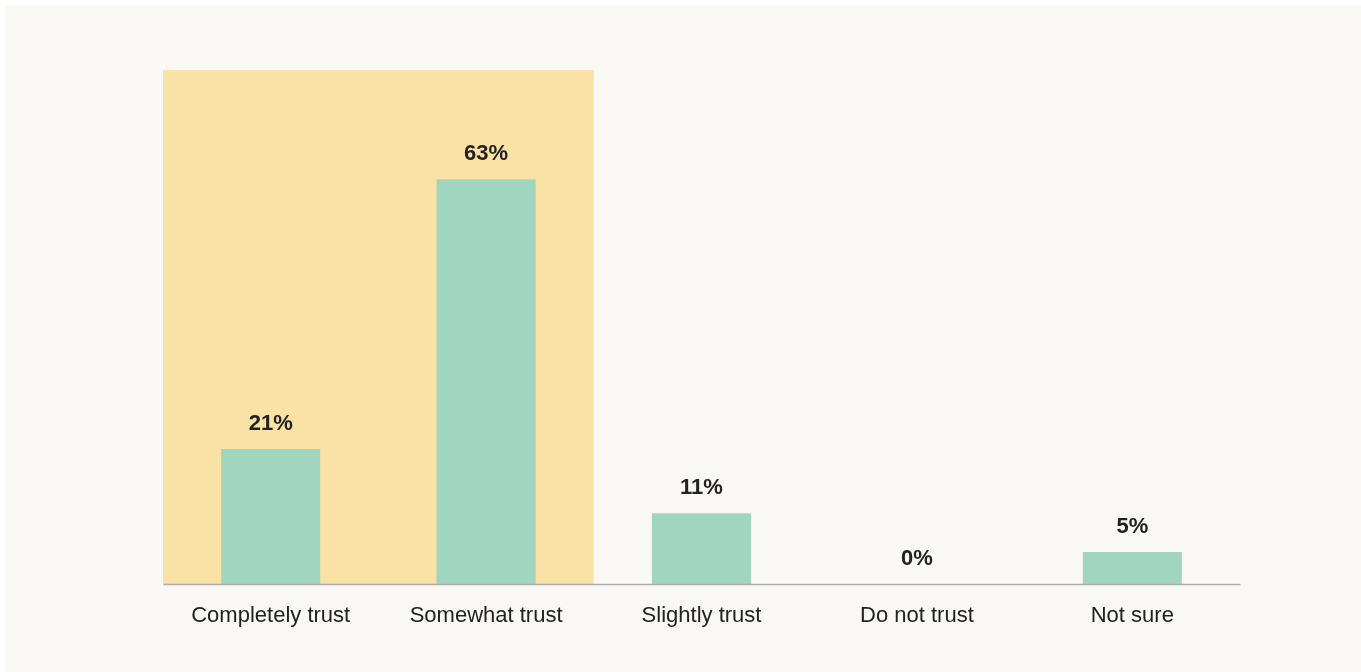 Image resolution: width=1361 pixels, height=672 pixels. What do you see at coordinates (270, 423) in the screenshot?
I see `data-label: 21%` at bounding box center [270, 423].